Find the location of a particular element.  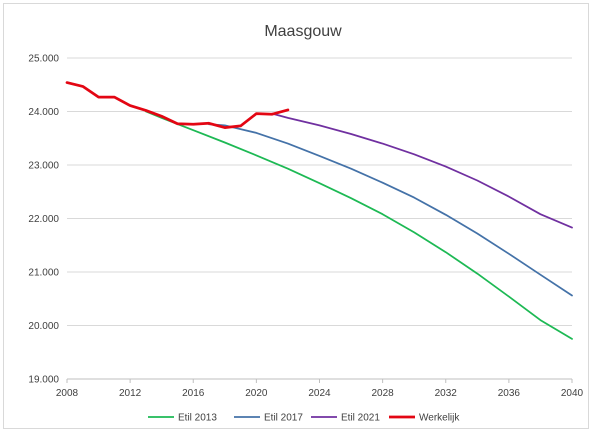

x-tick-label: 2020 is located at coordinates (256, 393).